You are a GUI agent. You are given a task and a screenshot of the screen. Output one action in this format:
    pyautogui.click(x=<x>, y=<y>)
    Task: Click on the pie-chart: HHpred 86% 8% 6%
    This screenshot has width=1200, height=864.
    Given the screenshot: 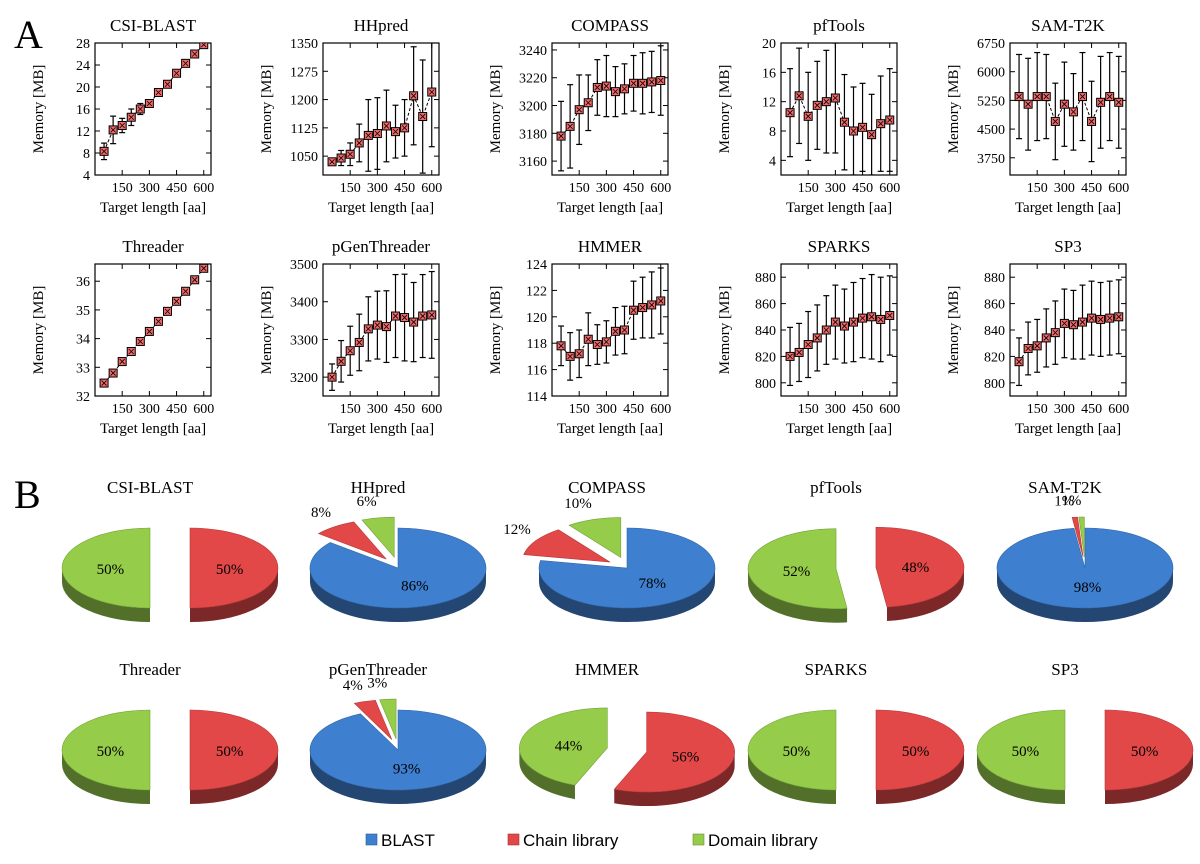 What is the action you would take?
    pyautogui.click(x=398, y=550)
    